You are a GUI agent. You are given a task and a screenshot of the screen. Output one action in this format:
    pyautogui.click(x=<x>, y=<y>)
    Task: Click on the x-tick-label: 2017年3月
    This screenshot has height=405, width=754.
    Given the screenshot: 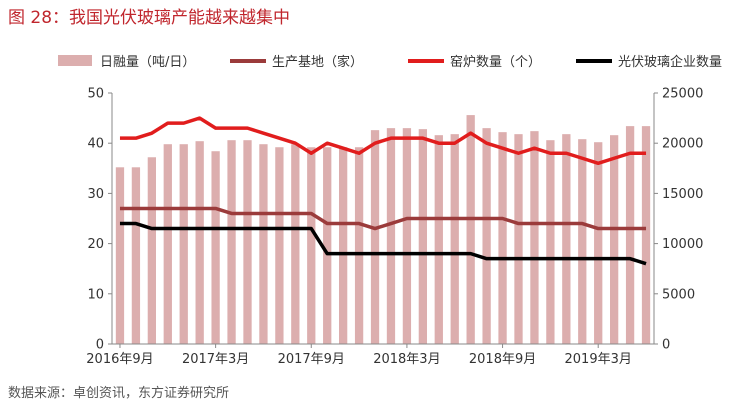 What is the action you would take?
    pyautogui.click(x=215, y=359)
    